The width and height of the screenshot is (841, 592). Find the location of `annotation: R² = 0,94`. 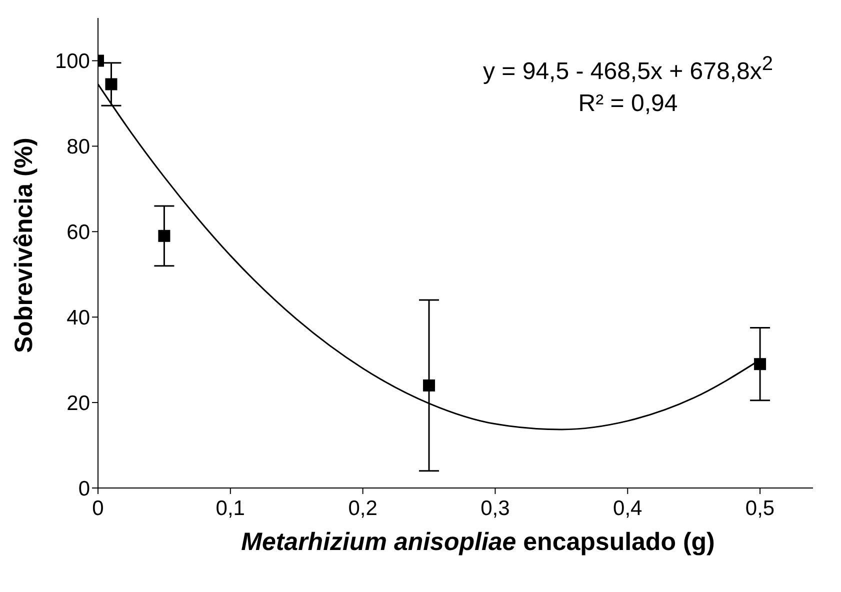

annotation: R² = 0,94 is located at coordinates (628, 104).